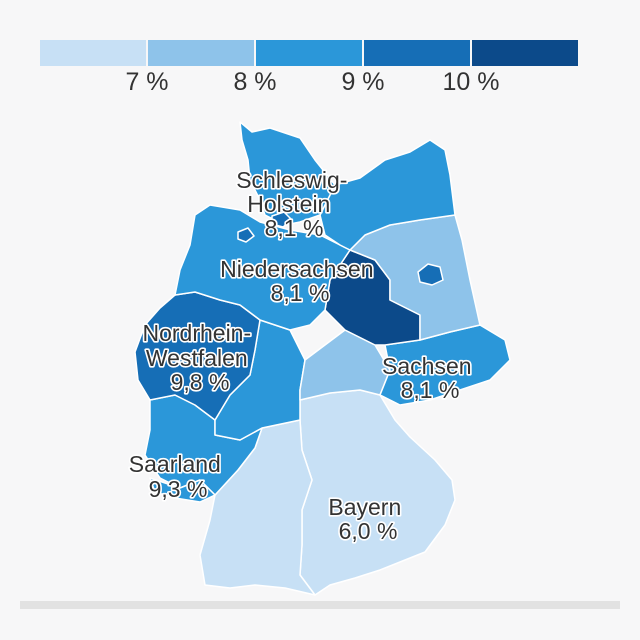 This screenshot has height=640, width=640. What do you see at coordinates (363, 82) in the screenshot?
I see `legend-tick-9: 9 %` at bounding box center [363, 82].